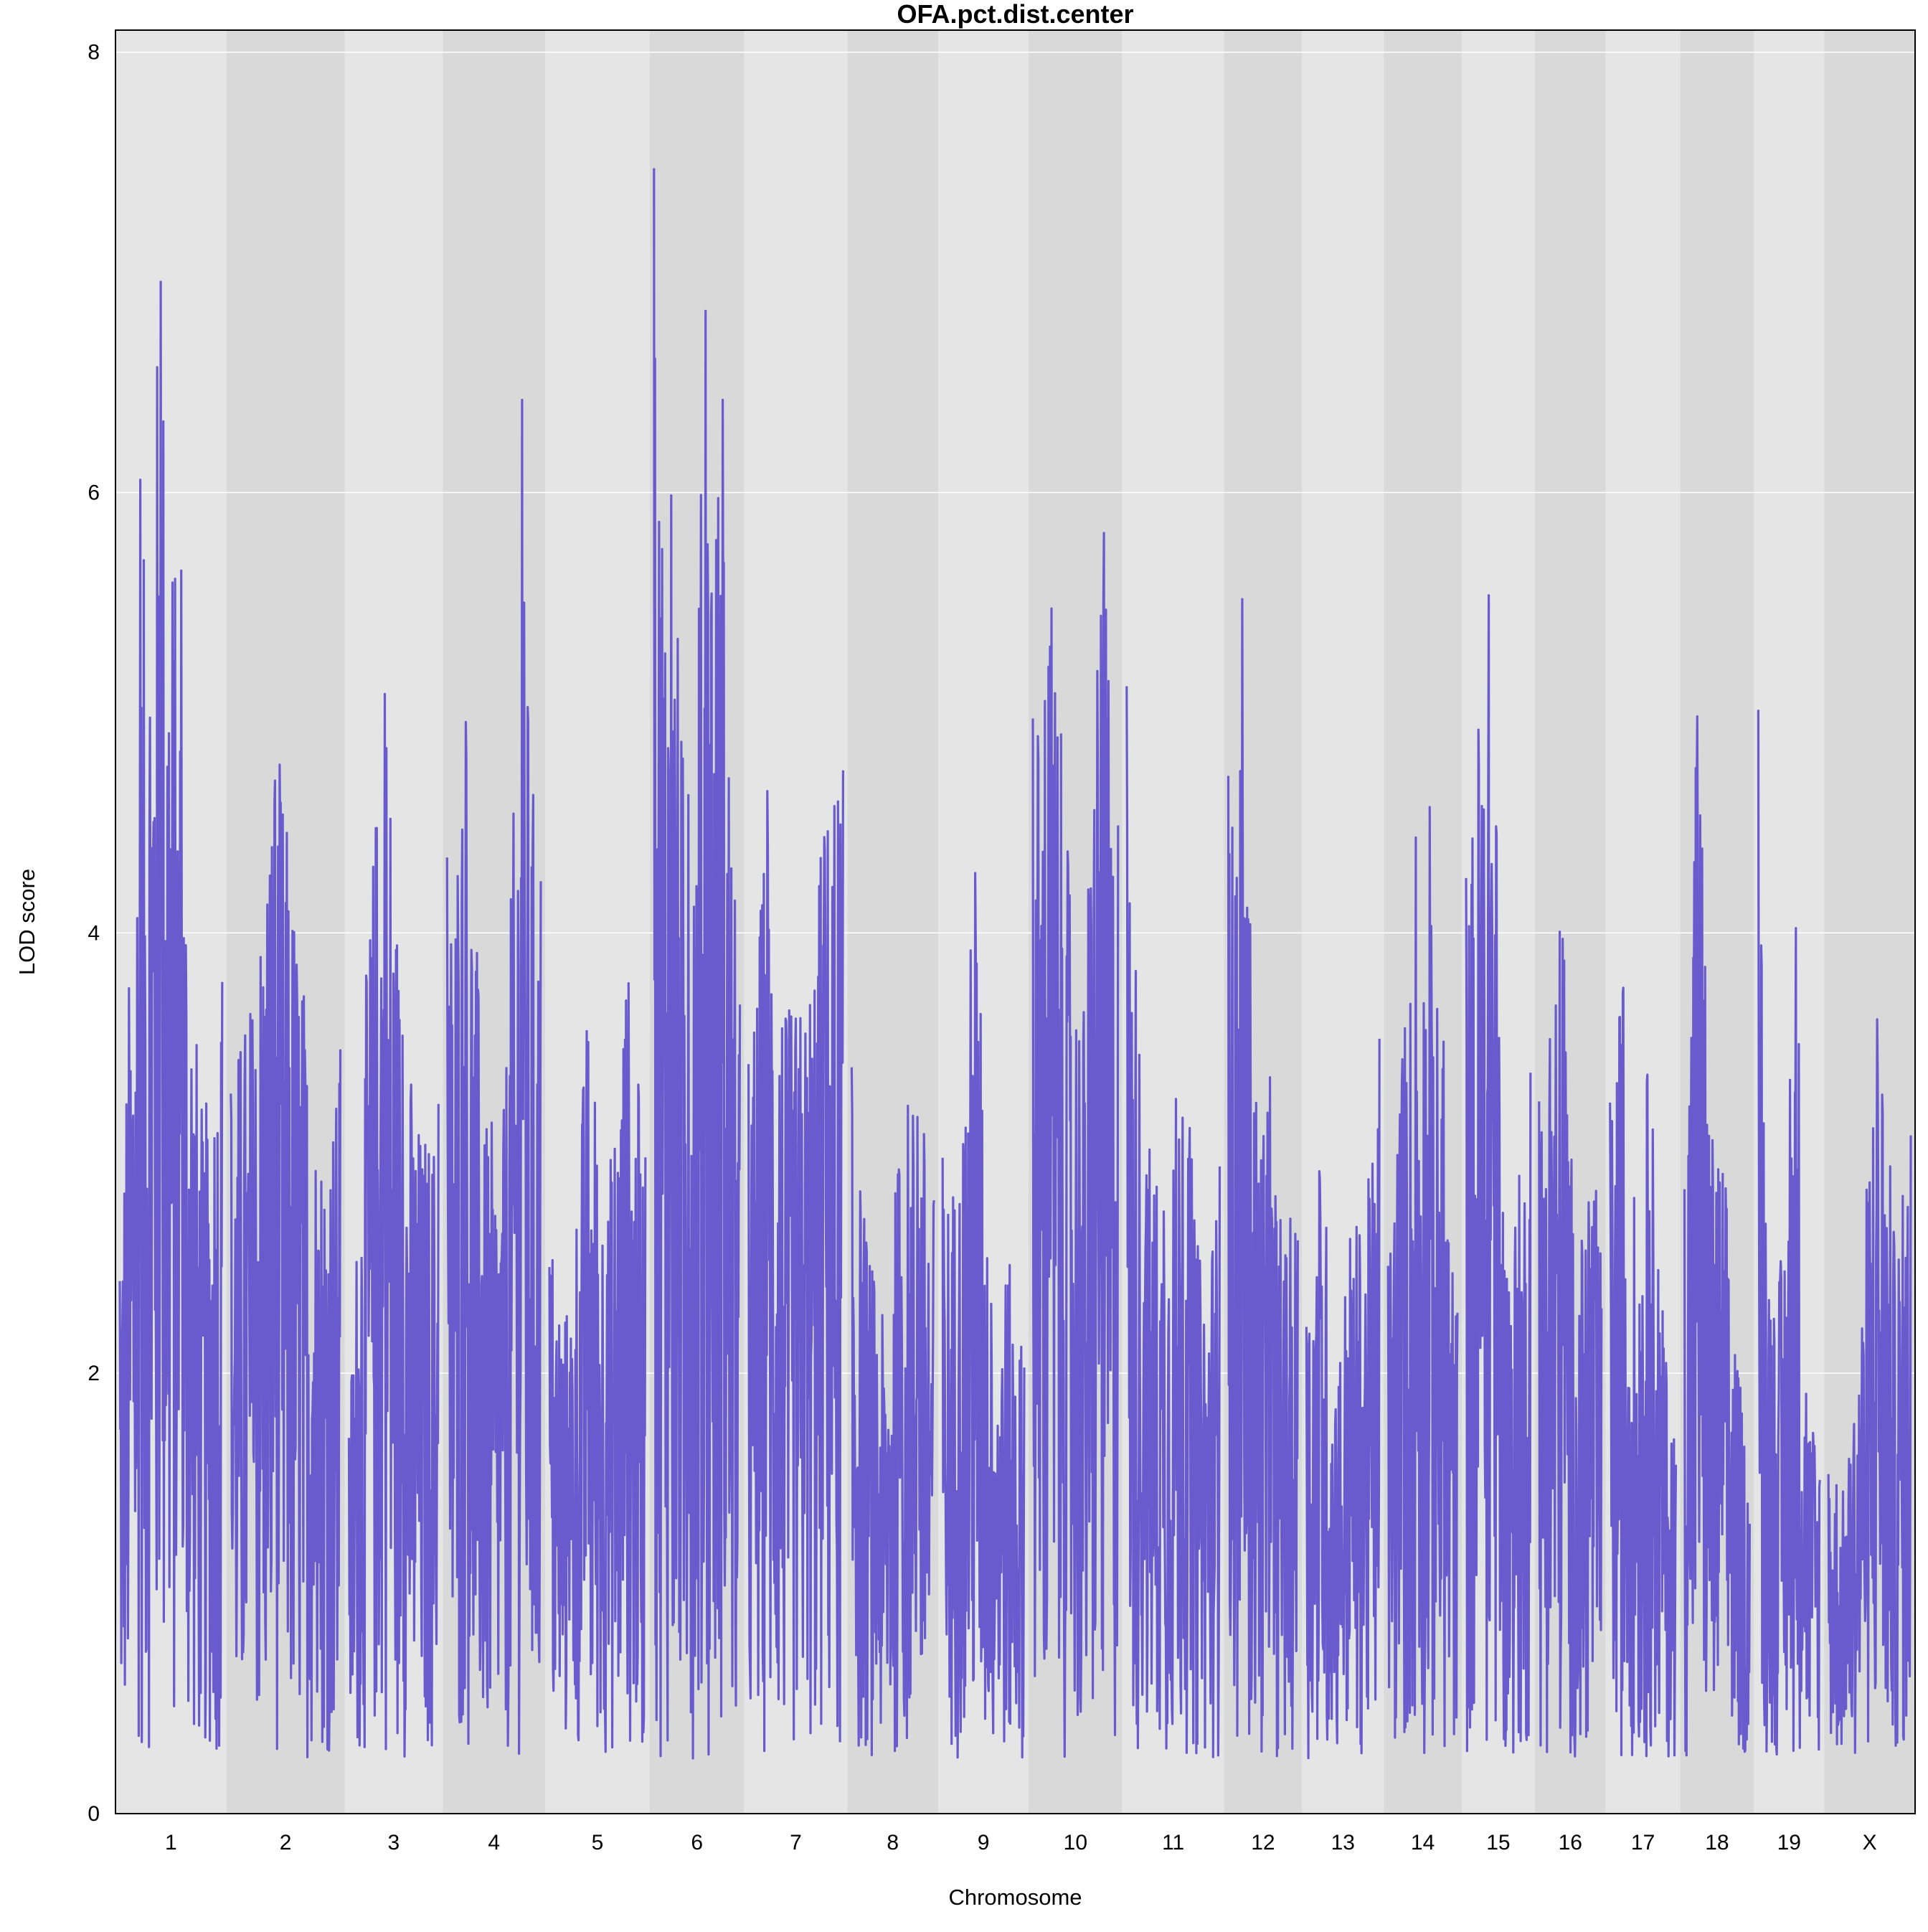  I want to click on x-tick-label: 10, so click(1075, 1843).